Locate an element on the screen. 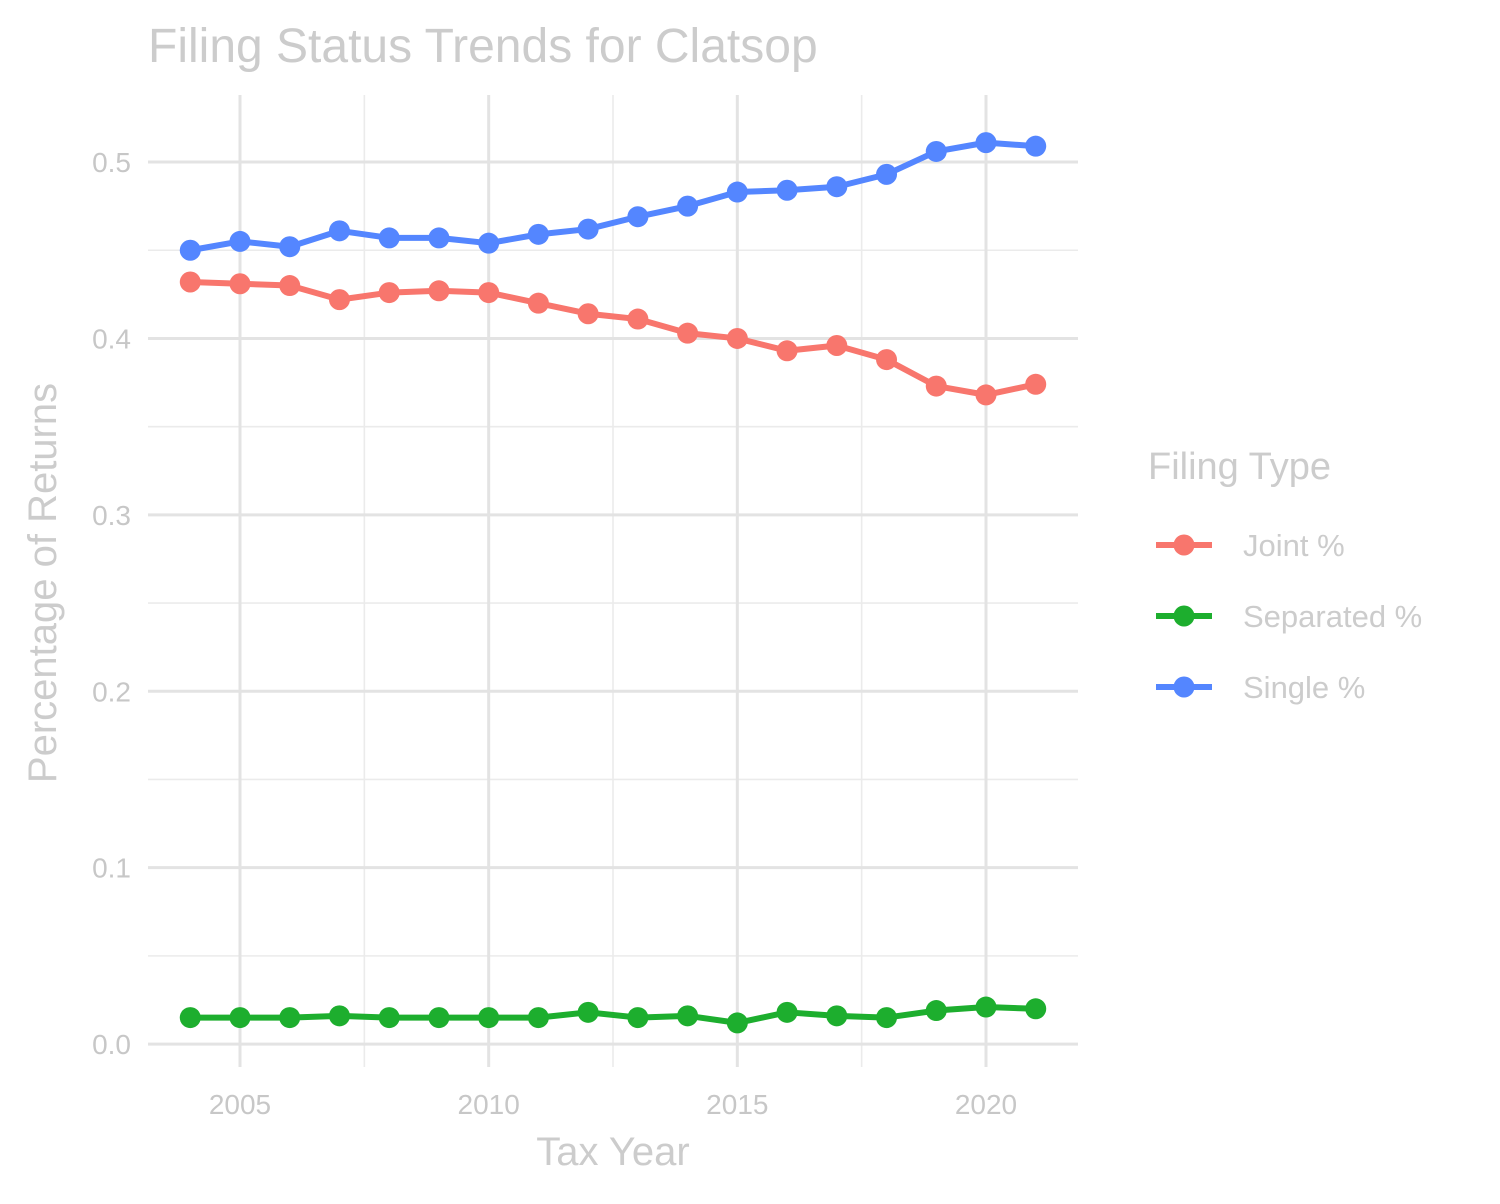 The height and width of the screenshot is (1204, 1500). series-separated is located at coordinates (613, 1015).